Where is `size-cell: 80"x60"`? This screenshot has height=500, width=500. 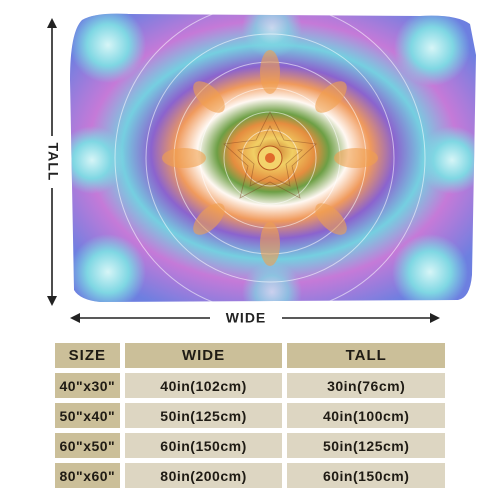 size-cell: 80"x60" is located at coordinates (87, 475).